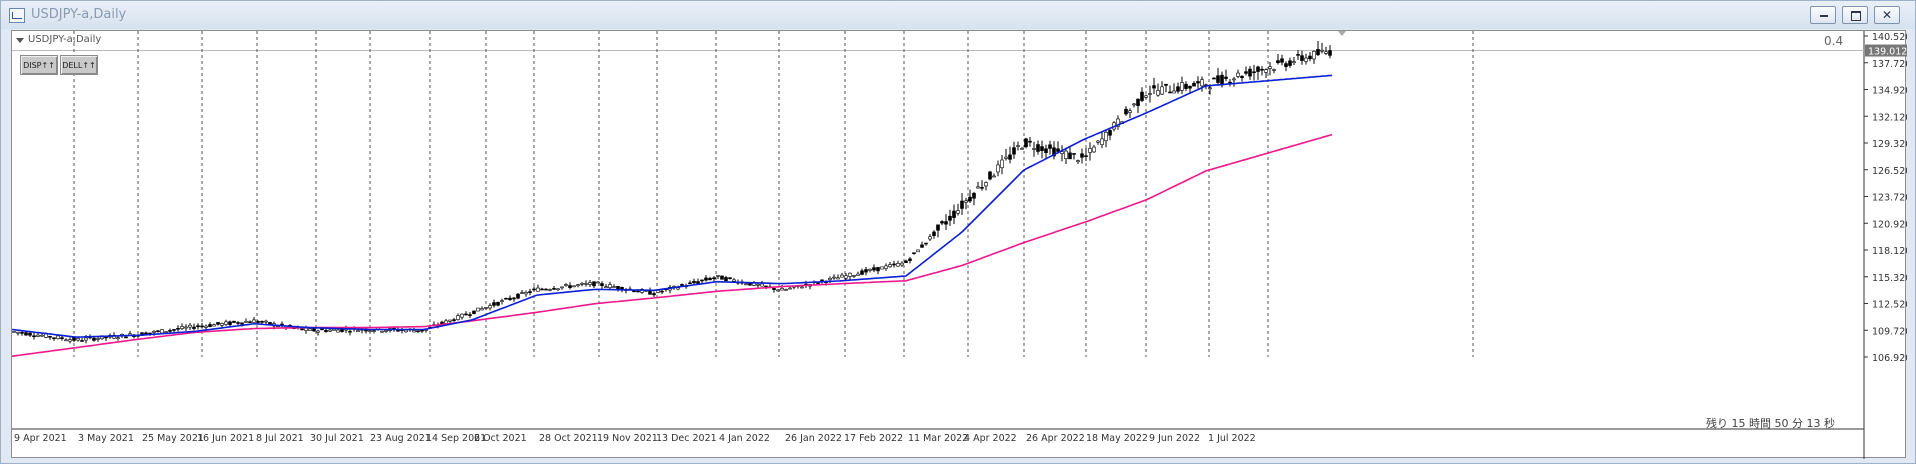  I want to click on x-tick-label: 25 May 2021, so click(173, 438).